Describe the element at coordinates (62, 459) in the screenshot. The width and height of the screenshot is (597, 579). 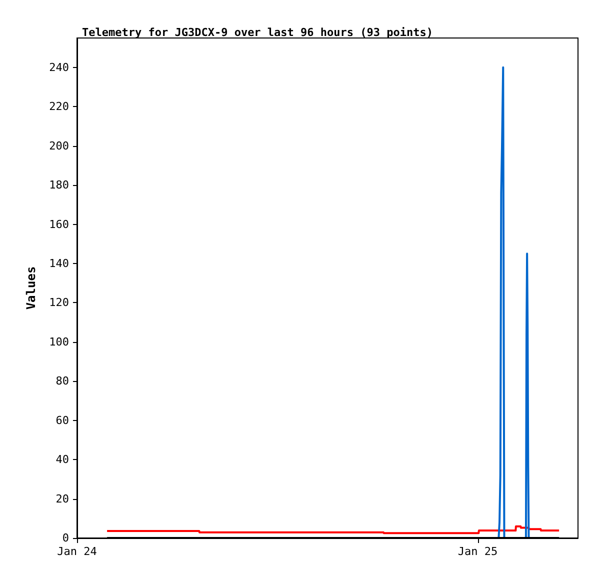
I see `y-tick-label: 40` at that location.